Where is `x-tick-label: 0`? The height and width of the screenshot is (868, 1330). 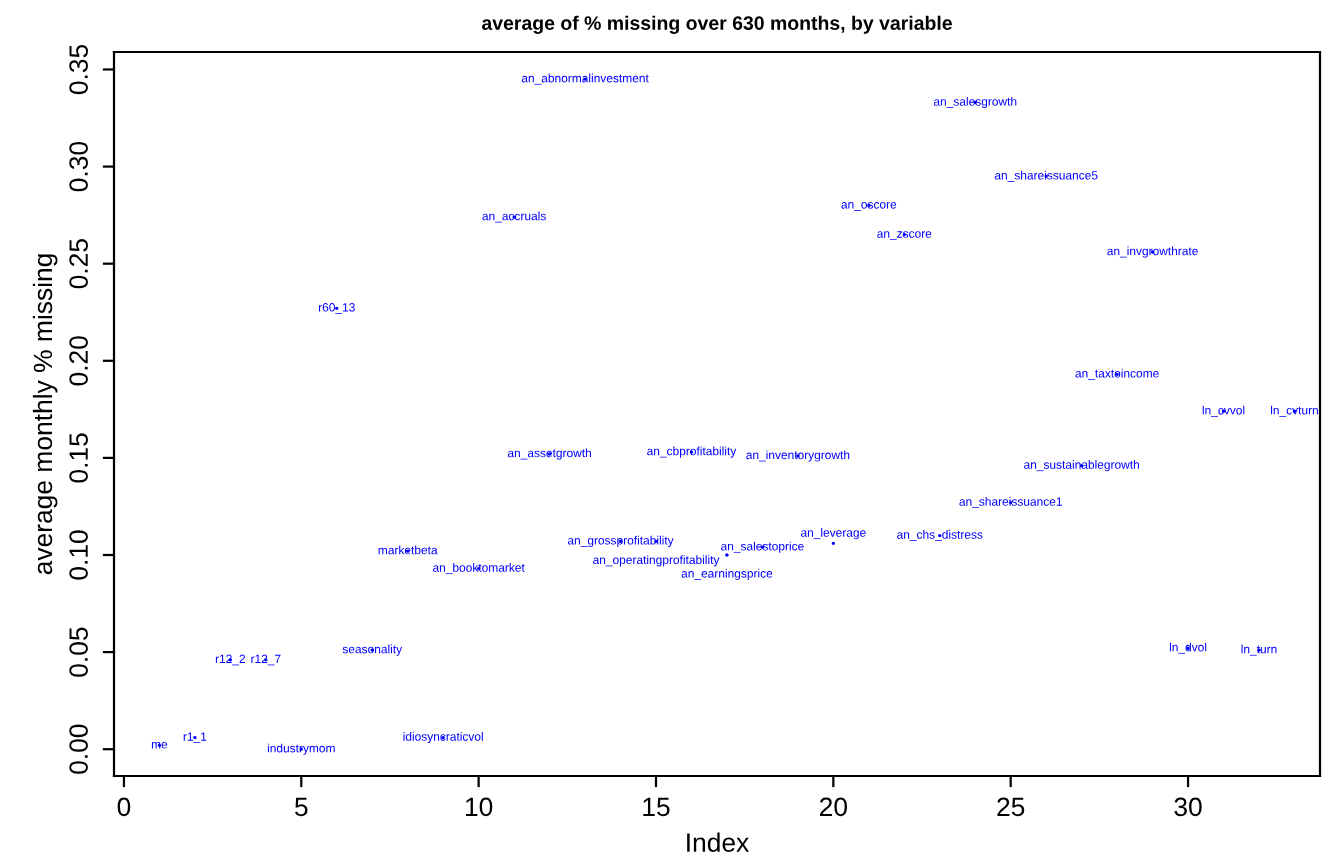 x-tick-label: 0 is located at coordinates (124, 807).